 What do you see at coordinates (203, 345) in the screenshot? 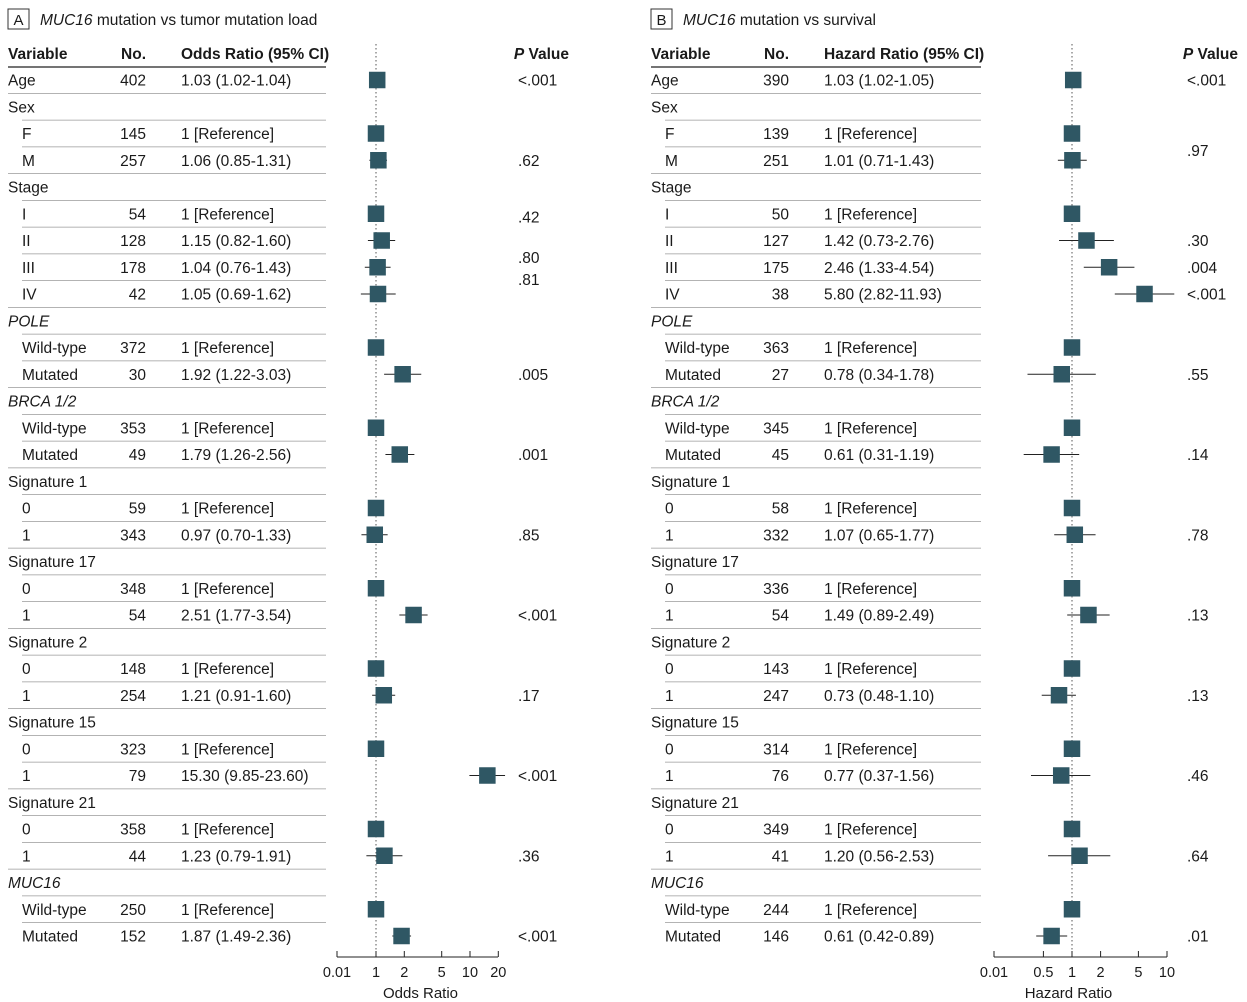
I see `table-row: Wild-type 372 1 [Reference]` at bounding box center [203, 345].